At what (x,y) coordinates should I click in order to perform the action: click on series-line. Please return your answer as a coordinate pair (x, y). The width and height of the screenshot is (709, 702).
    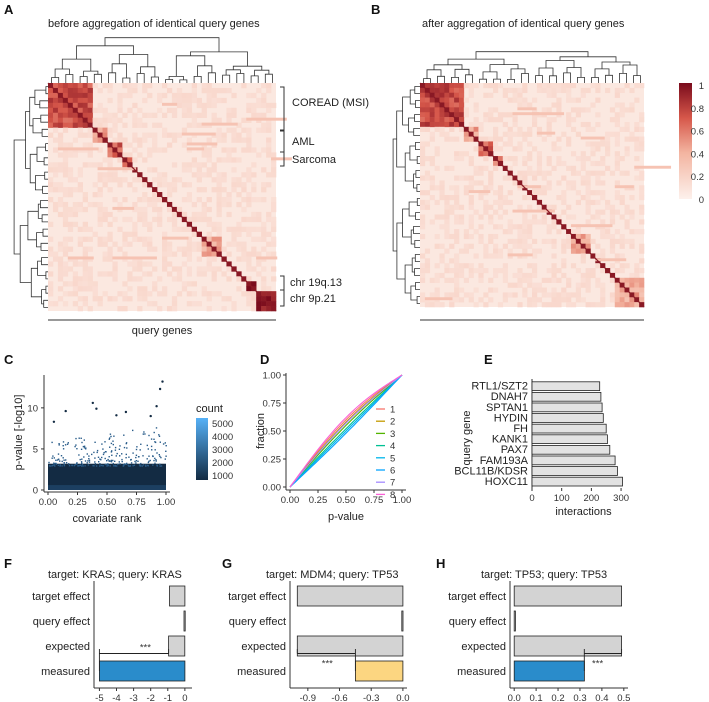
    Looking at the image, I should click on (346, 431).